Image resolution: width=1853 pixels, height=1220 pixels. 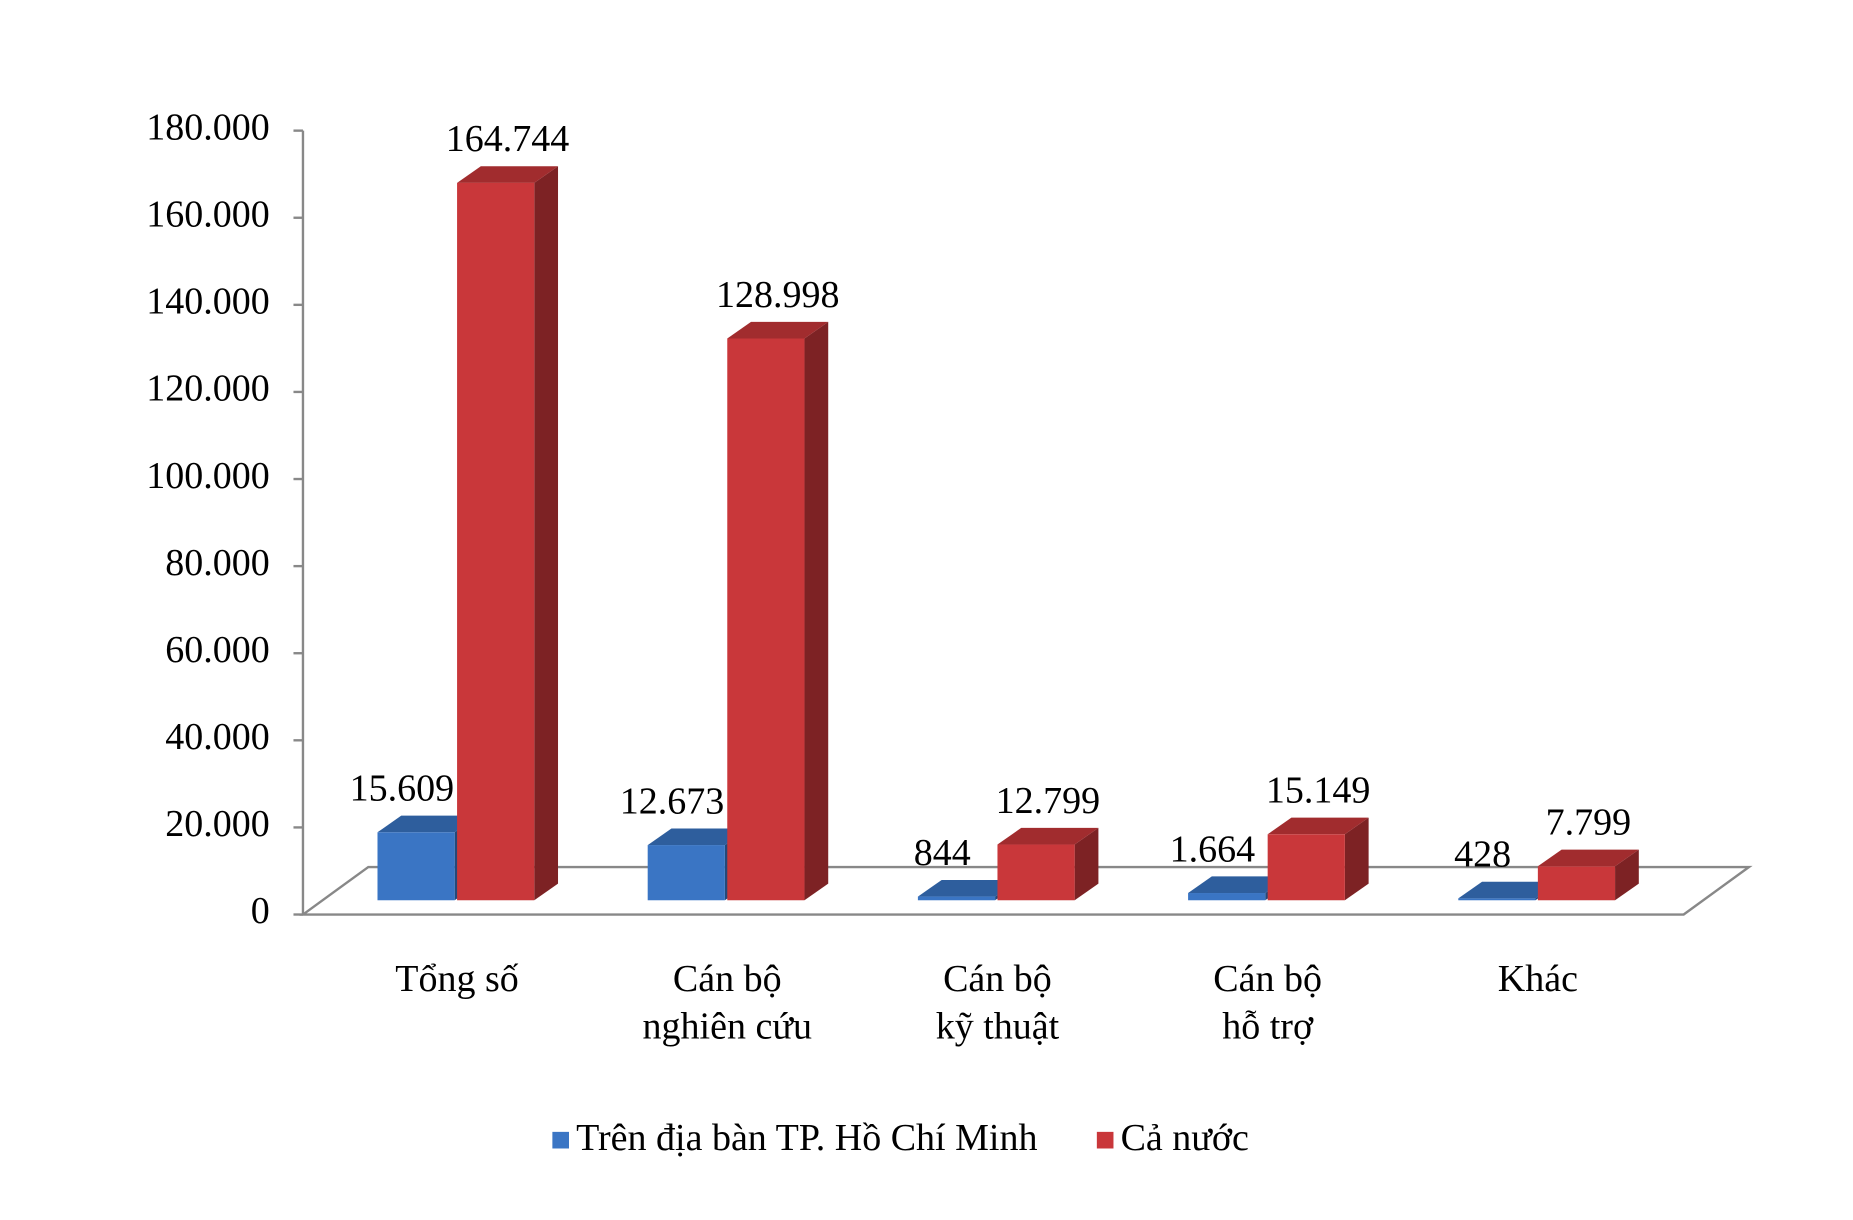 I want to click on y-tick-label: 140.000, so click(x=208, y=302).